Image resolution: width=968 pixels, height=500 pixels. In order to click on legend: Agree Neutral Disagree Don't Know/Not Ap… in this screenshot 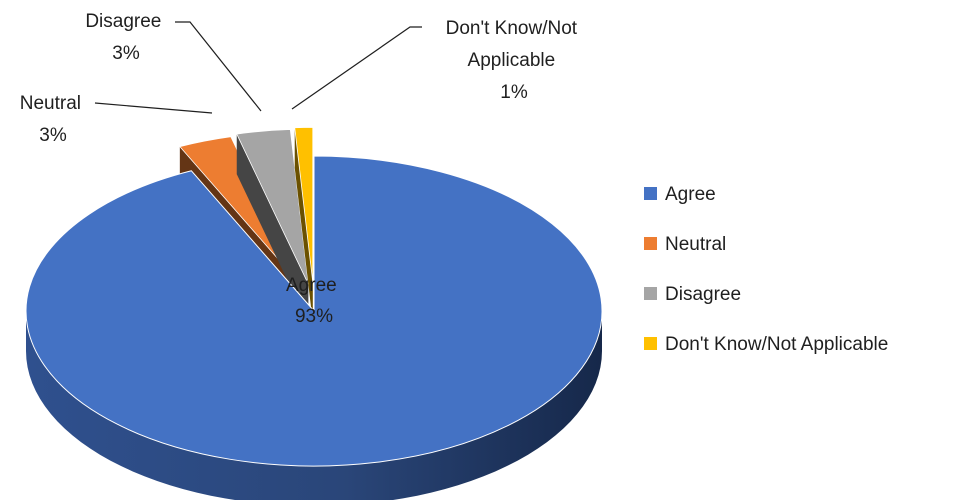, I will do `click(766, 269)`.